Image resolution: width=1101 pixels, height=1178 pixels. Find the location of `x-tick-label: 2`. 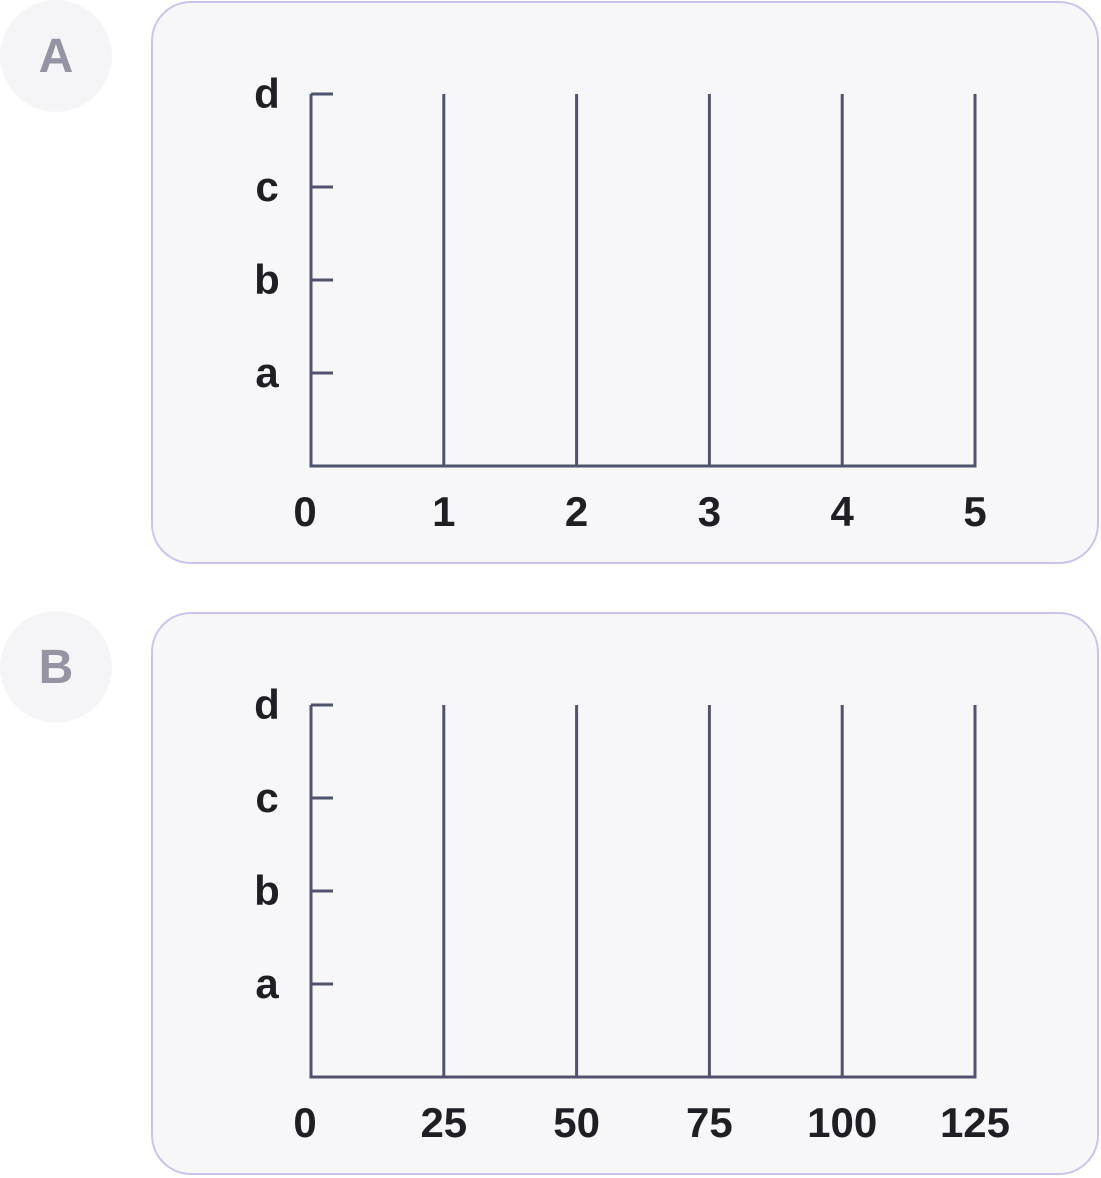

x-tick-label: 2 is located at coordinates (576, 511).